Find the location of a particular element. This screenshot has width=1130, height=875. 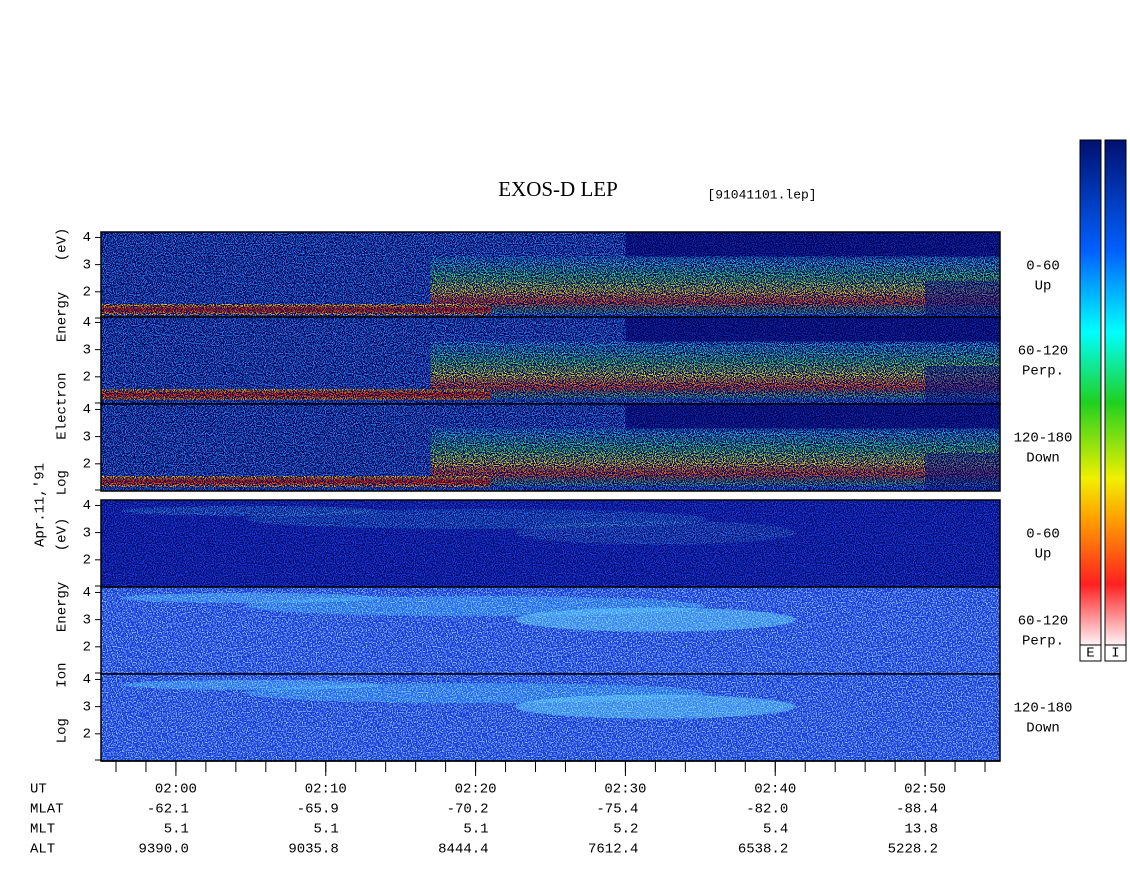

row-value: 9035.8 is located at coordinates (313, 850).